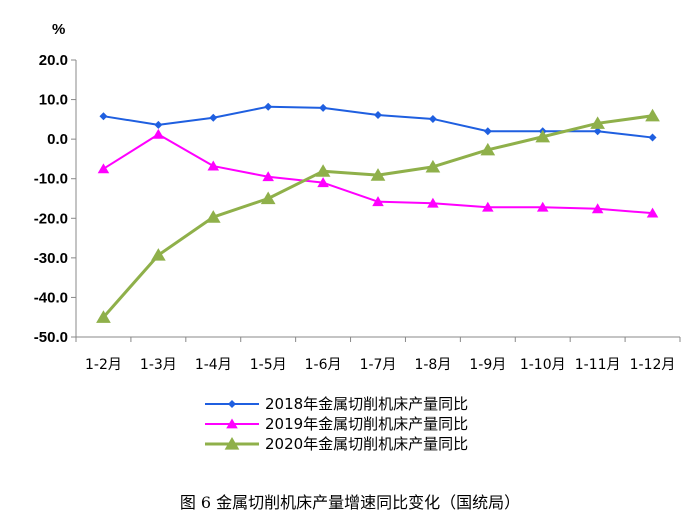 The image size is (700, 532). I want to click on x-tick-label: 1-3月, so click(158, 365).